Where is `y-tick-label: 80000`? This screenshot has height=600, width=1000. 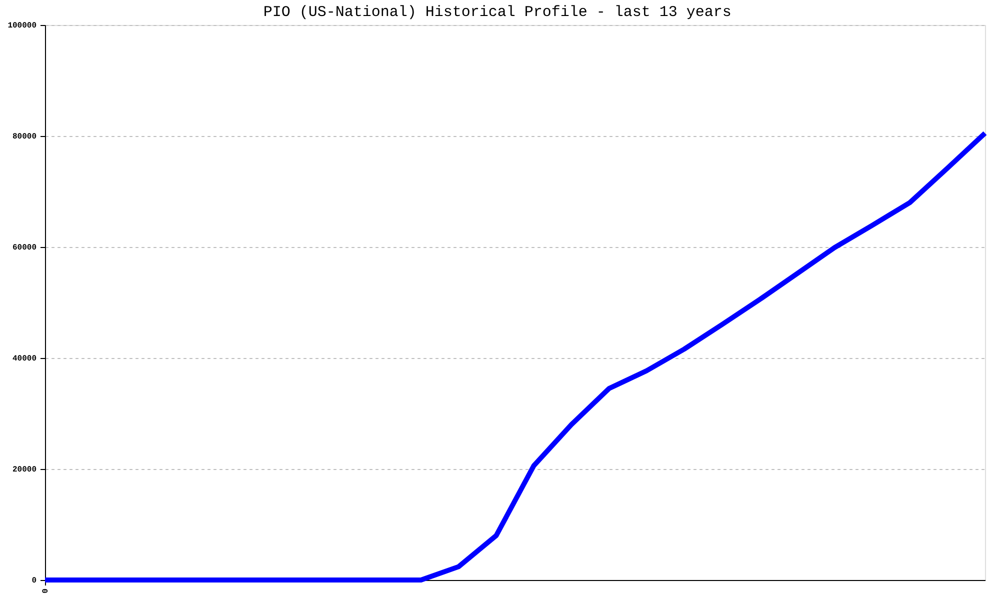 y-tick-label: 80000 is located at coordinates (24, 137).